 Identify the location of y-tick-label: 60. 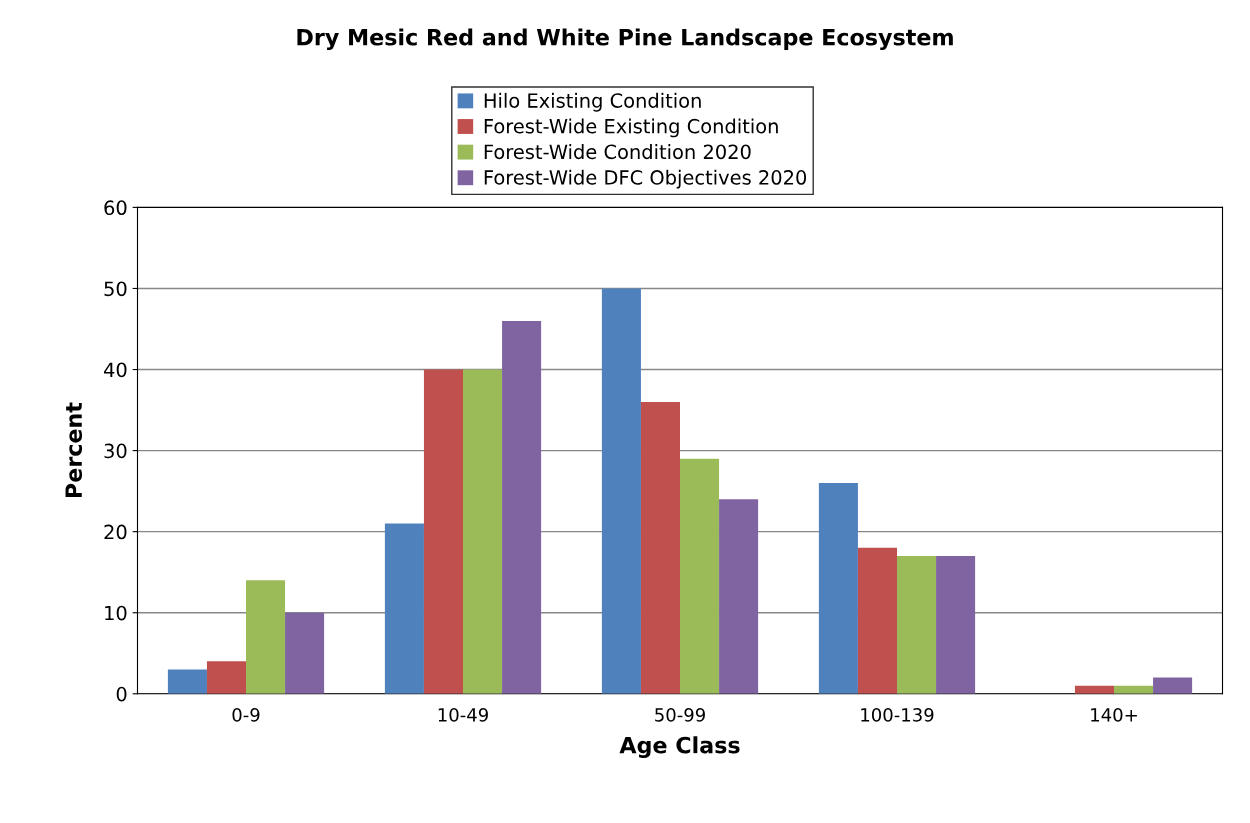
(115, 208).